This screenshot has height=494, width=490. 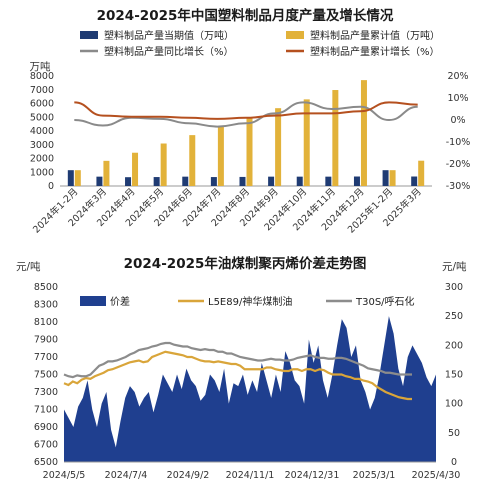 I want to click on y-left-tick-label: 1000, so click(x=42, y=172).